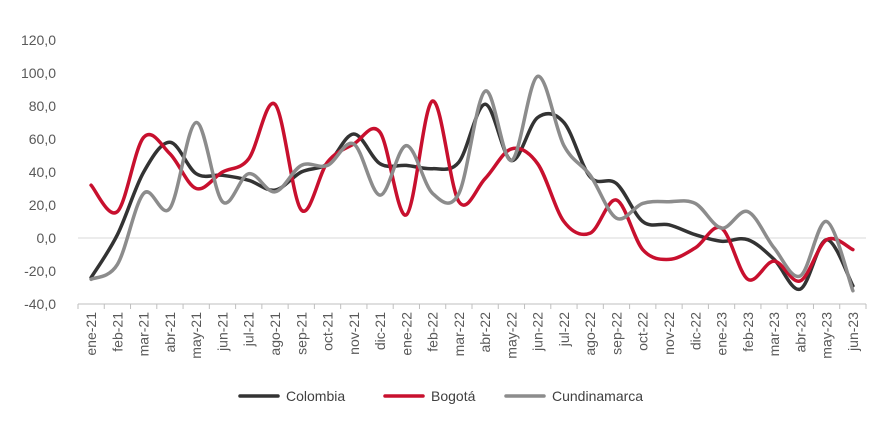  Describe the element at coordinates (47, 238) in the screenshot. I see `y-tick-label: 0,0` at that location.